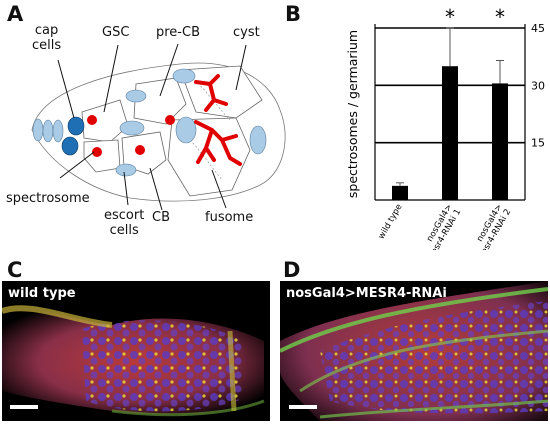 This screenshot has height=424, width=550. What do you see at coordinates (538, 143) in the screenshot?
I see `y-tick-label: 15` at bounding box center [538, 143].